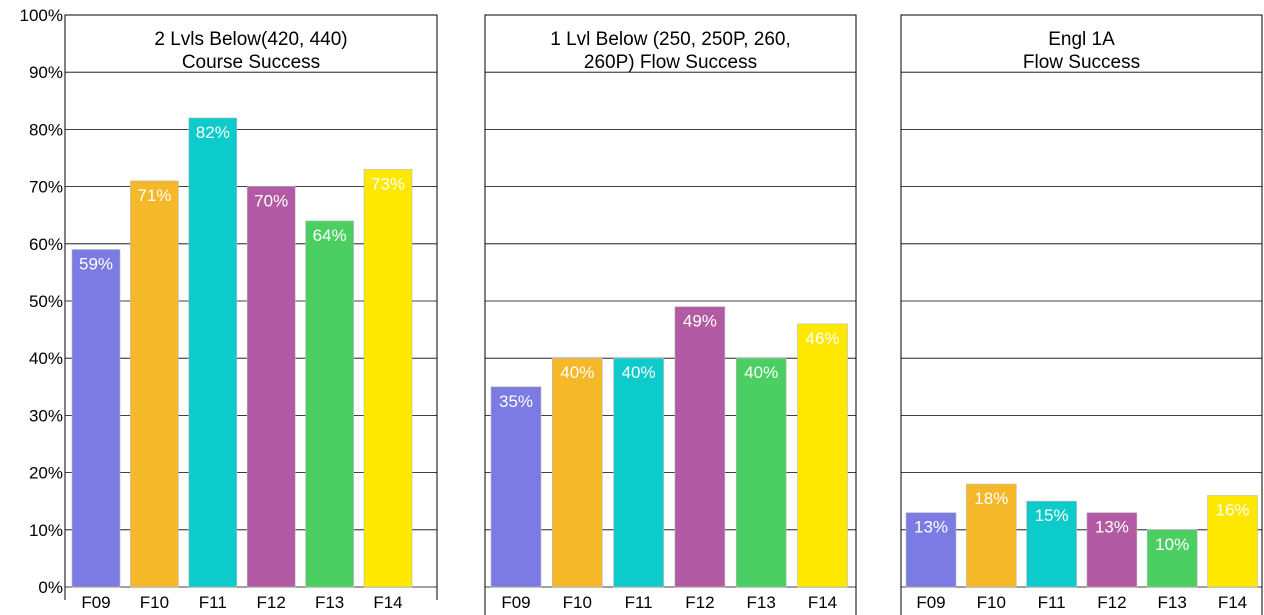 The width and height of the screenshot is (1264, 615). I want to click on y-tick-label: 70%, so click(46, 187).